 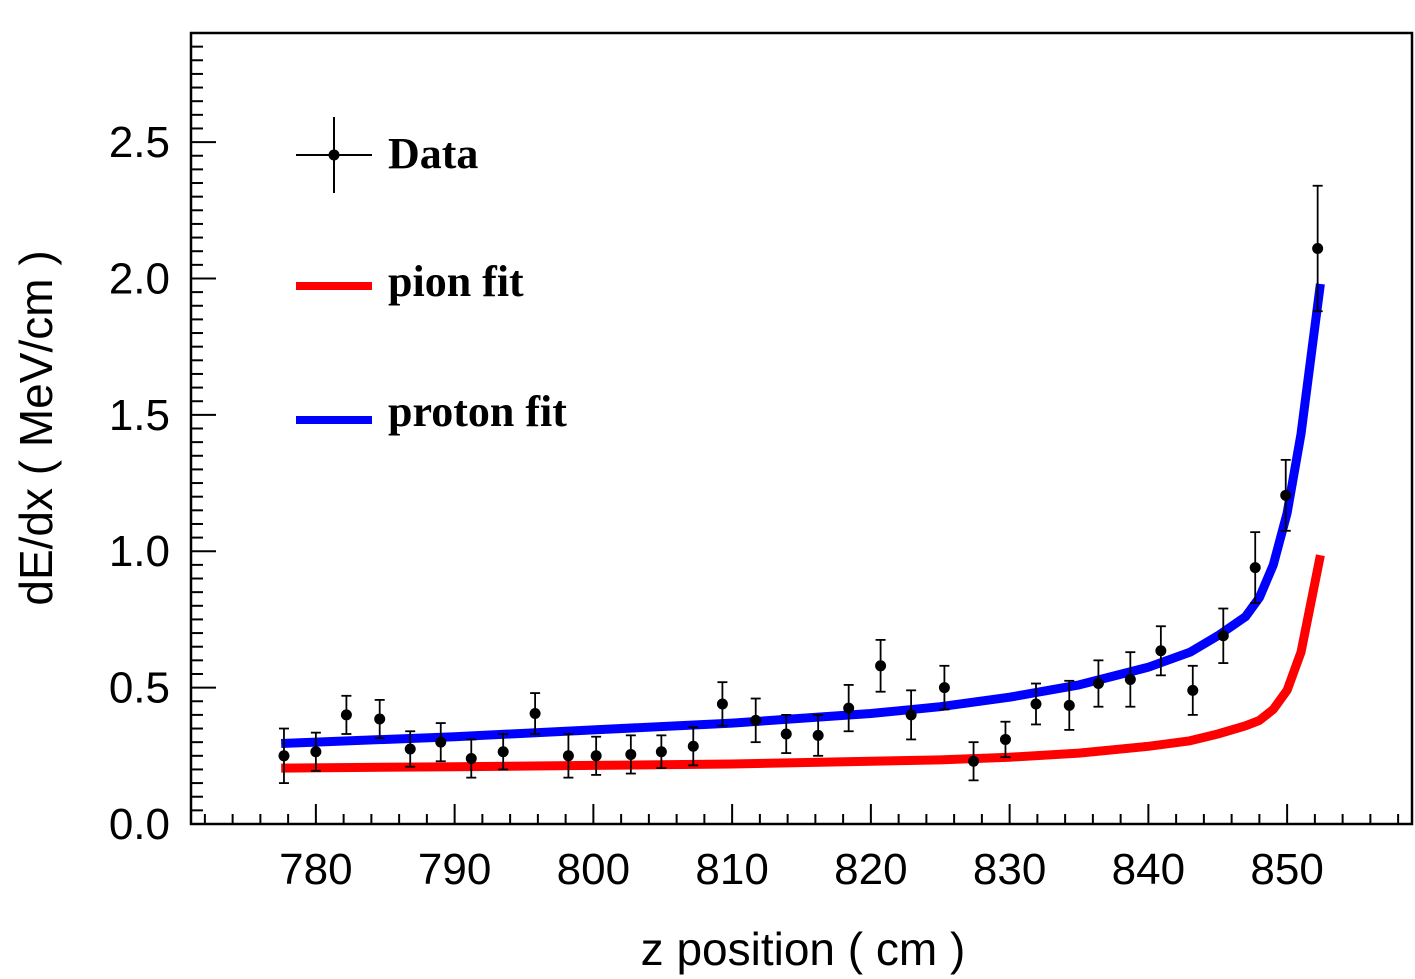 I want to click on y-tick-label: 2.0, so click(x=139, y=278).